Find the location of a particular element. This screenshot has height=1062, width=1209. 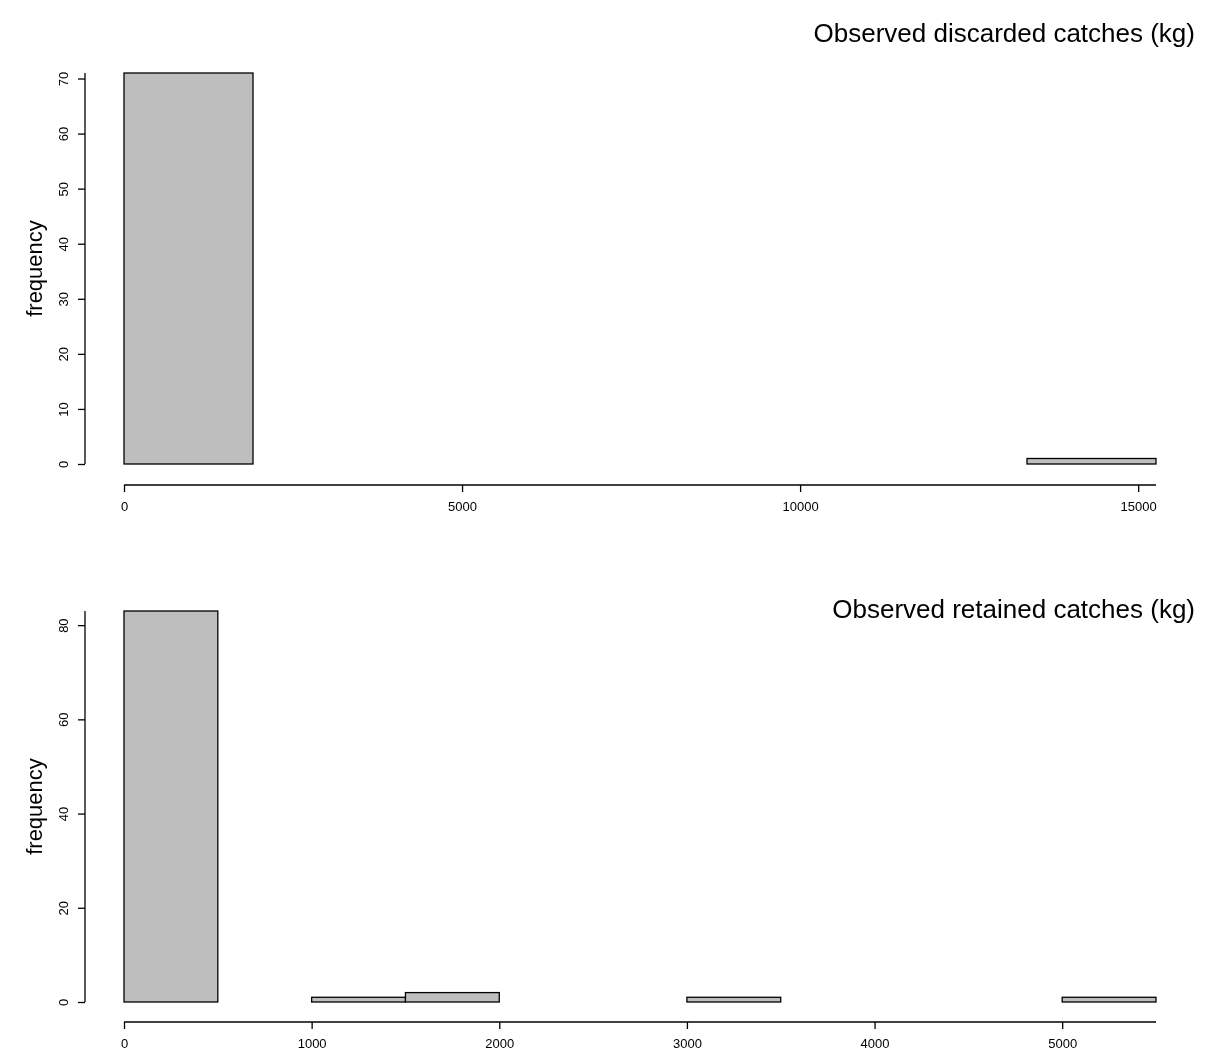

x-tick-label: 4000 is located at coordinates (875, 1044).